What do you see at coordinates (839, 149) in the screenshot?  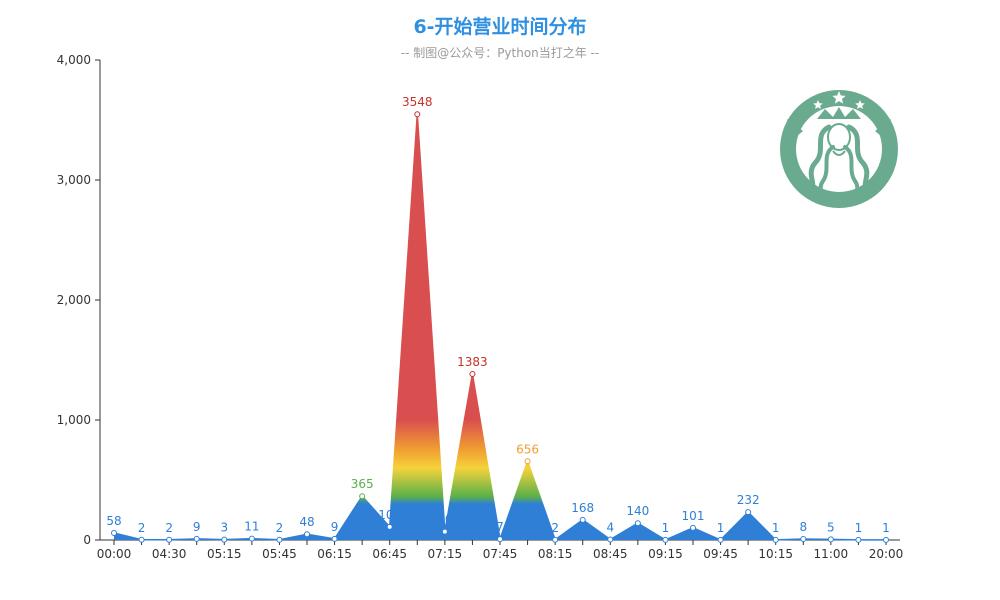 I see `starbucks-logo-icon` at bounding box center [839, 149].